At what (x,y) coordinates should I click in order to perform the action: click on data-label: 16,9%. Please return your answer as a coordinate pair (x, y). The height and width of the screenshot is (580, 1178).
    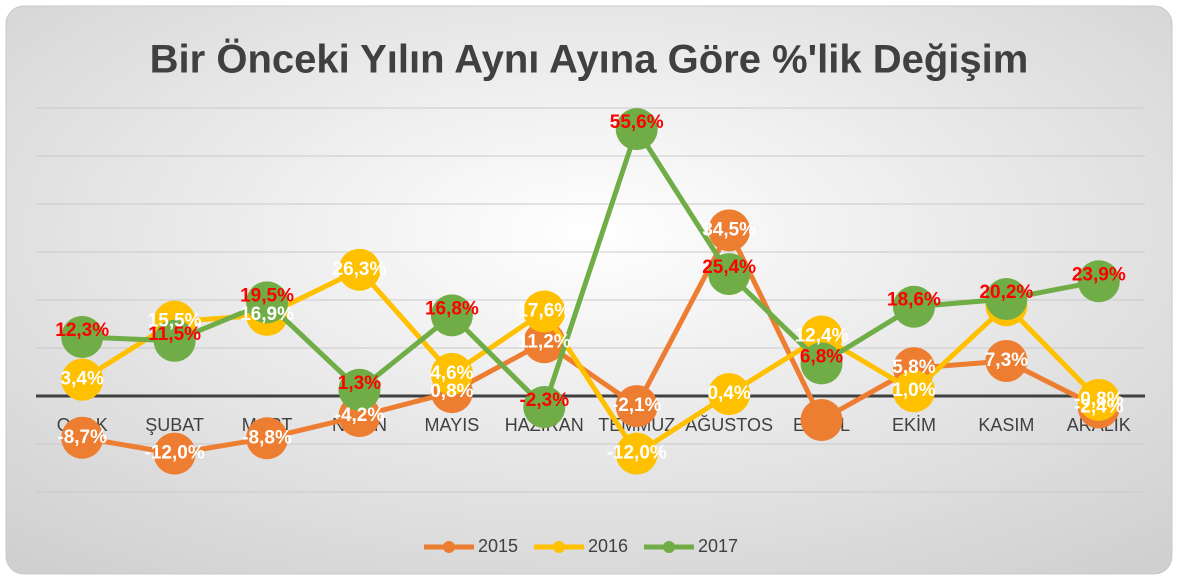
    Looking at the image, I should click on (267, 314).